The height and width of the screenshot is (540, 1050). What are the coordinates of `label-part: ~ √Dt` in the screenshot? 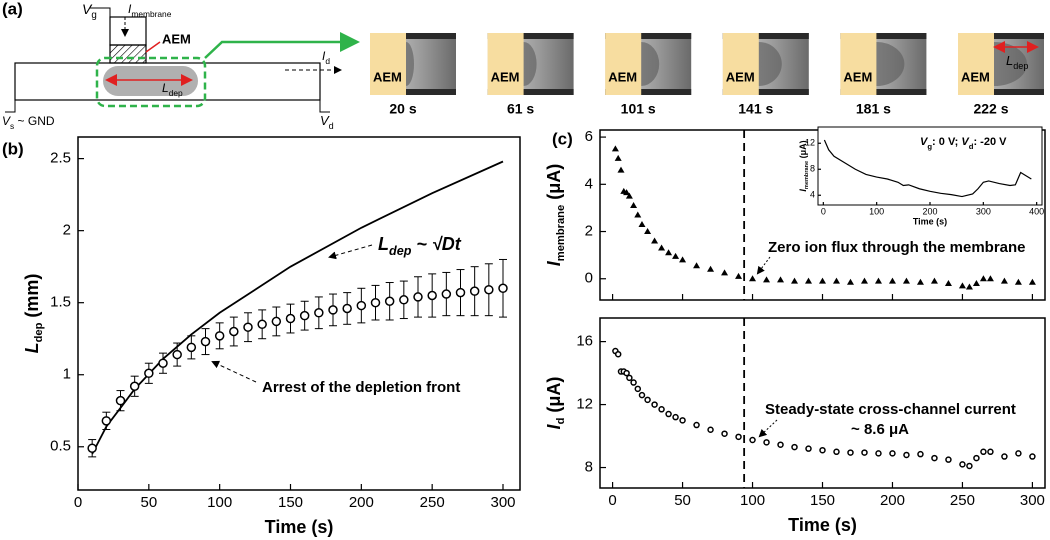 It's located at (436, 244).